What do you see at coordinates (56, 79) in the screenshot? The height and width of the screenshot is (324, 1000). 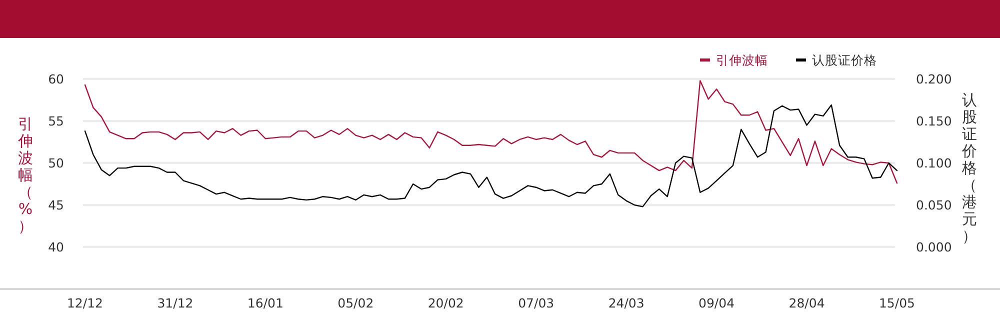 I see `y-tick-label: 60` at bounding box center [56, 79].